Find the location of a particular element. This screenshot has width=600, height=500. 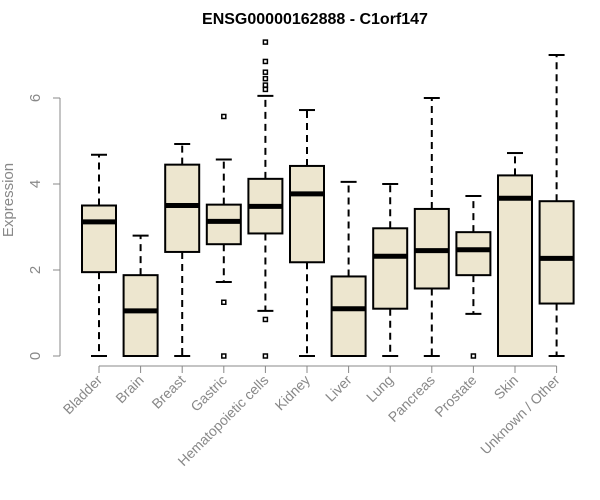

y-axis-label: Expression is located at coordinates (8, 200).